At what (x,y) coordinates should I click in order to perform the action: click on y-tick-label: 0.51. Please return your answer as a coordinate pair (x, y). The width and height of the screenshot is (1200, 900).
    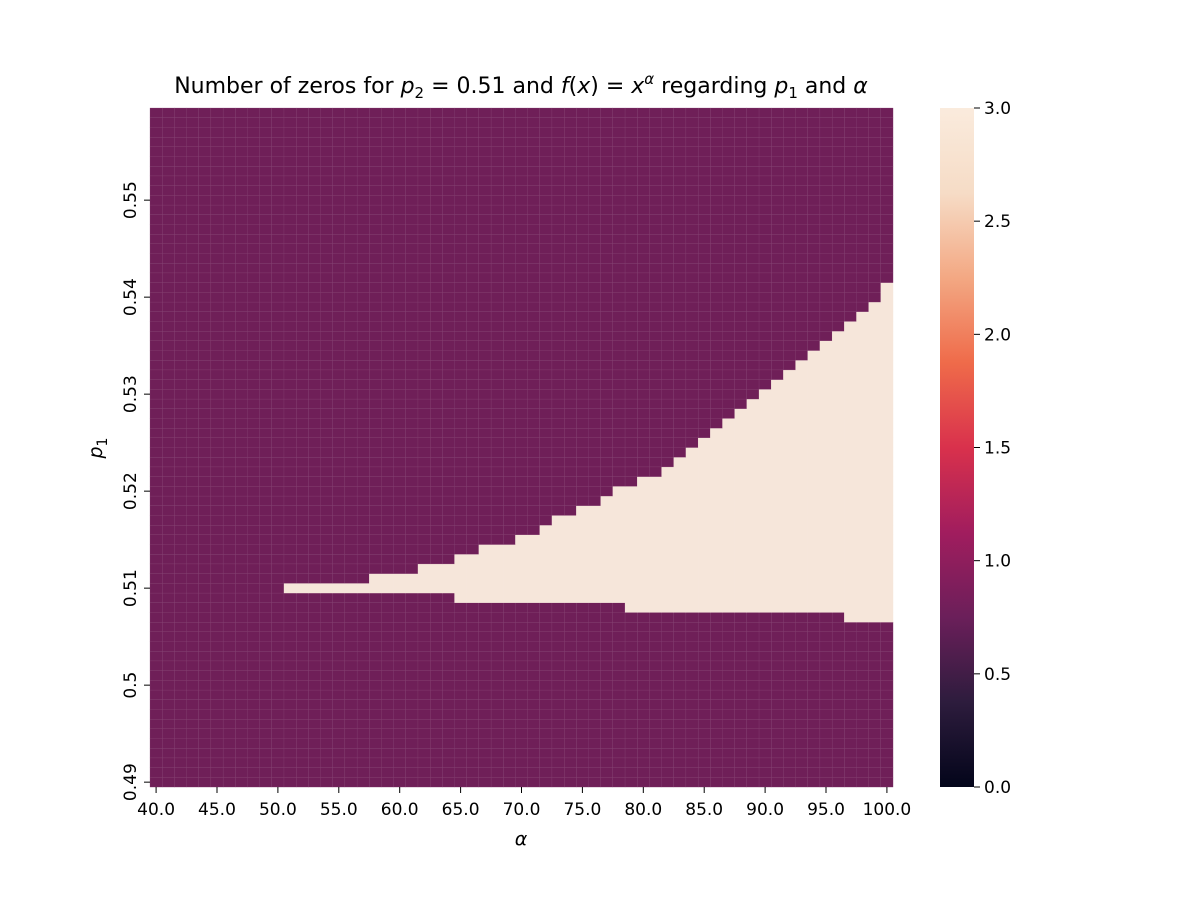
    Looking at the image, I should click on (131, 588).